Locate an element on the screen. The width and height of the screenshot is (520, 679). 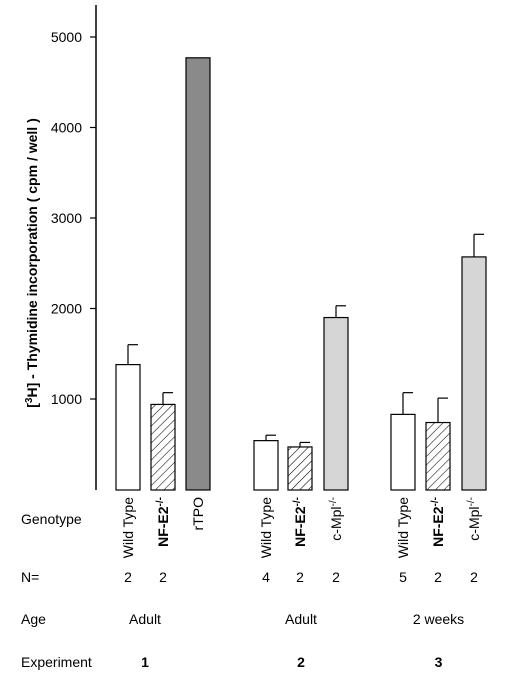
y-tick-label: 2000 is located at coordinates (66, 309).